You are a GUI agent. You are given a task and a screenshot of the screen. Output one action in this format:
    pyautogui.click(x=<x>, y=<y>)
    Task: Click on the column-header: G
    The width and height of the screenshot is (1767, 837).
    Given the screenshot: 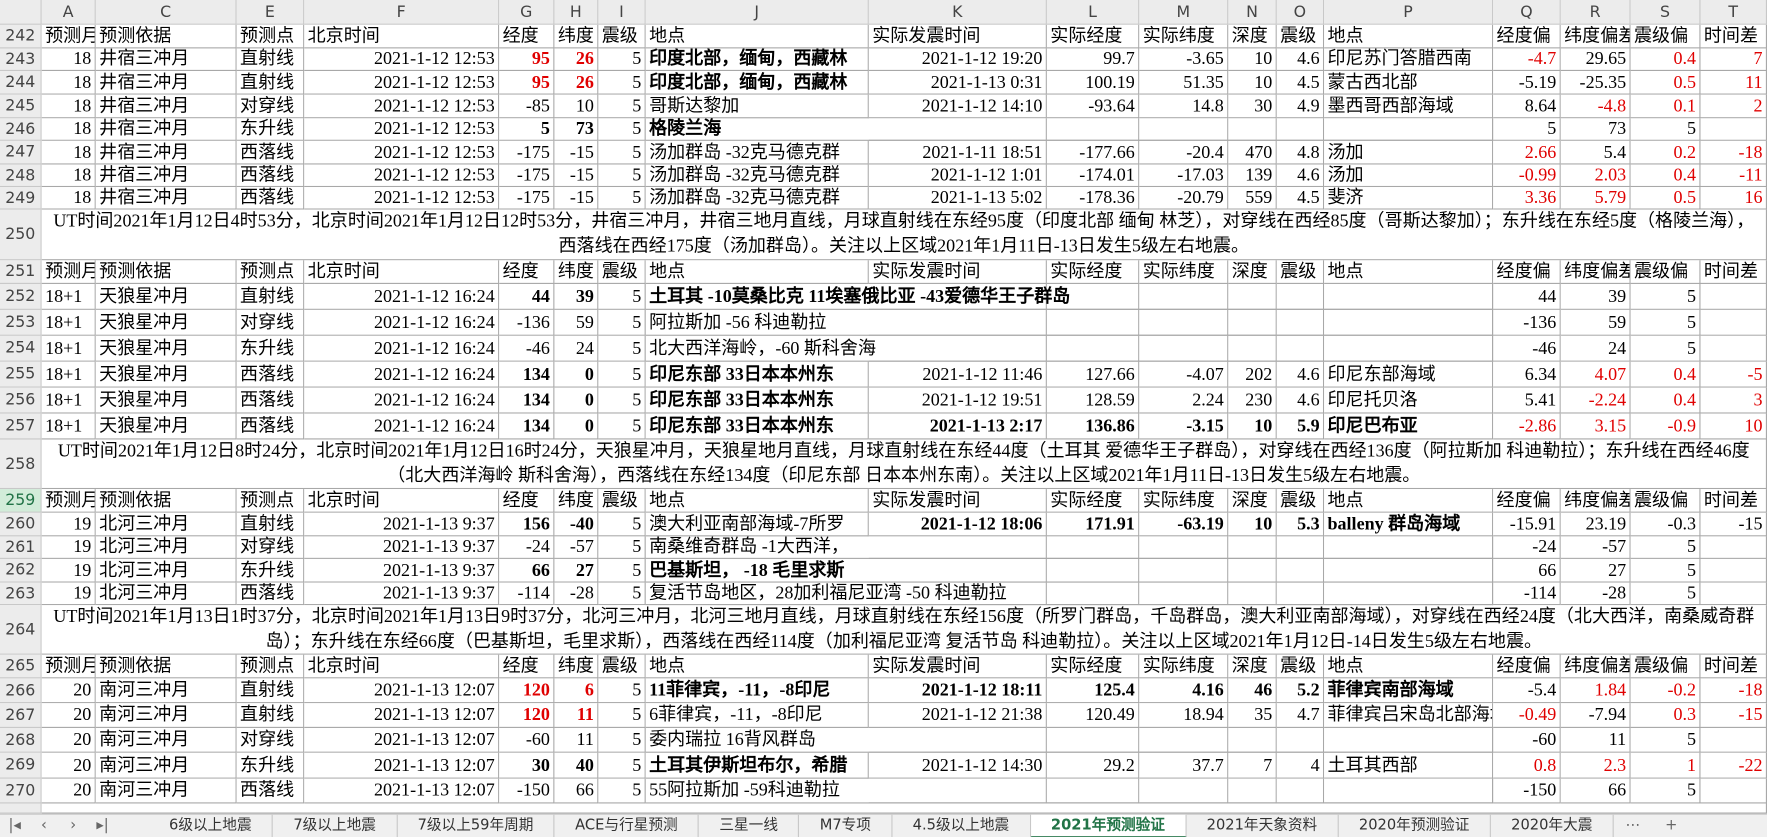 What is the action you would take?
    pyautogui.click(x=527, y=12)
    